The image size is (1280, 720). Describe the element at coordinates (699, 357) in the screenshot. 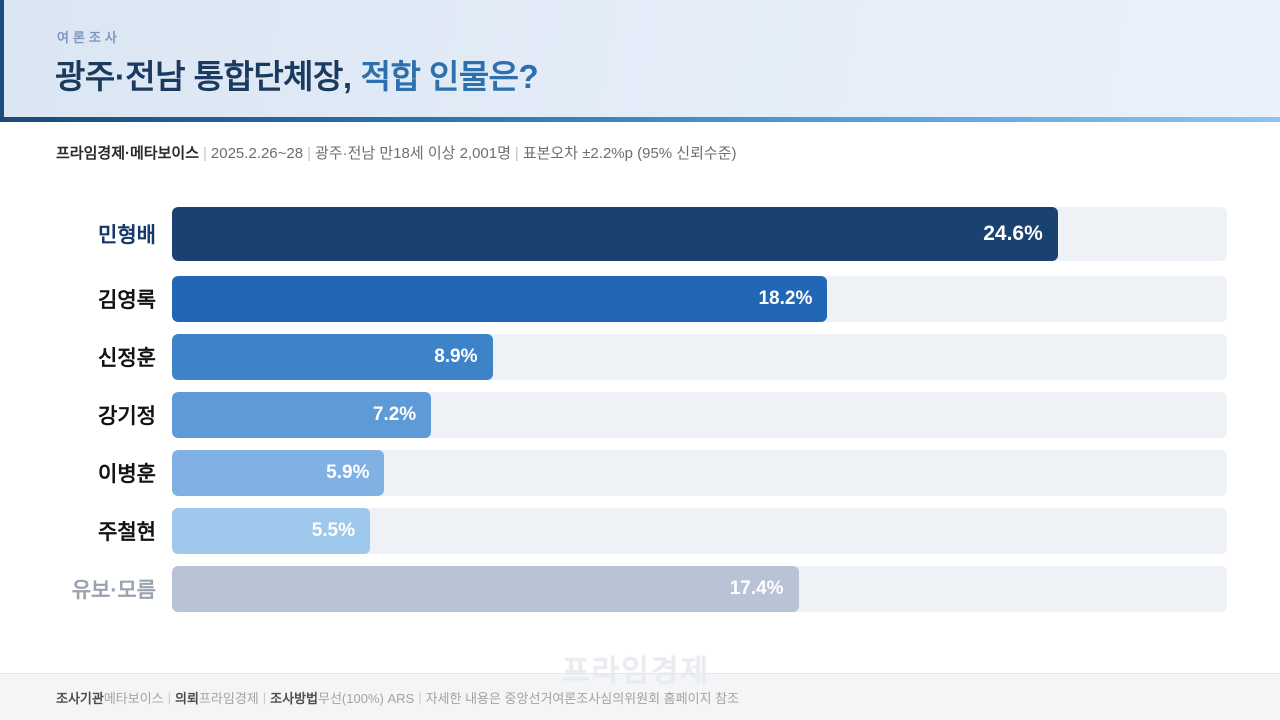

I see `bar-track: 8.9%` at that location.